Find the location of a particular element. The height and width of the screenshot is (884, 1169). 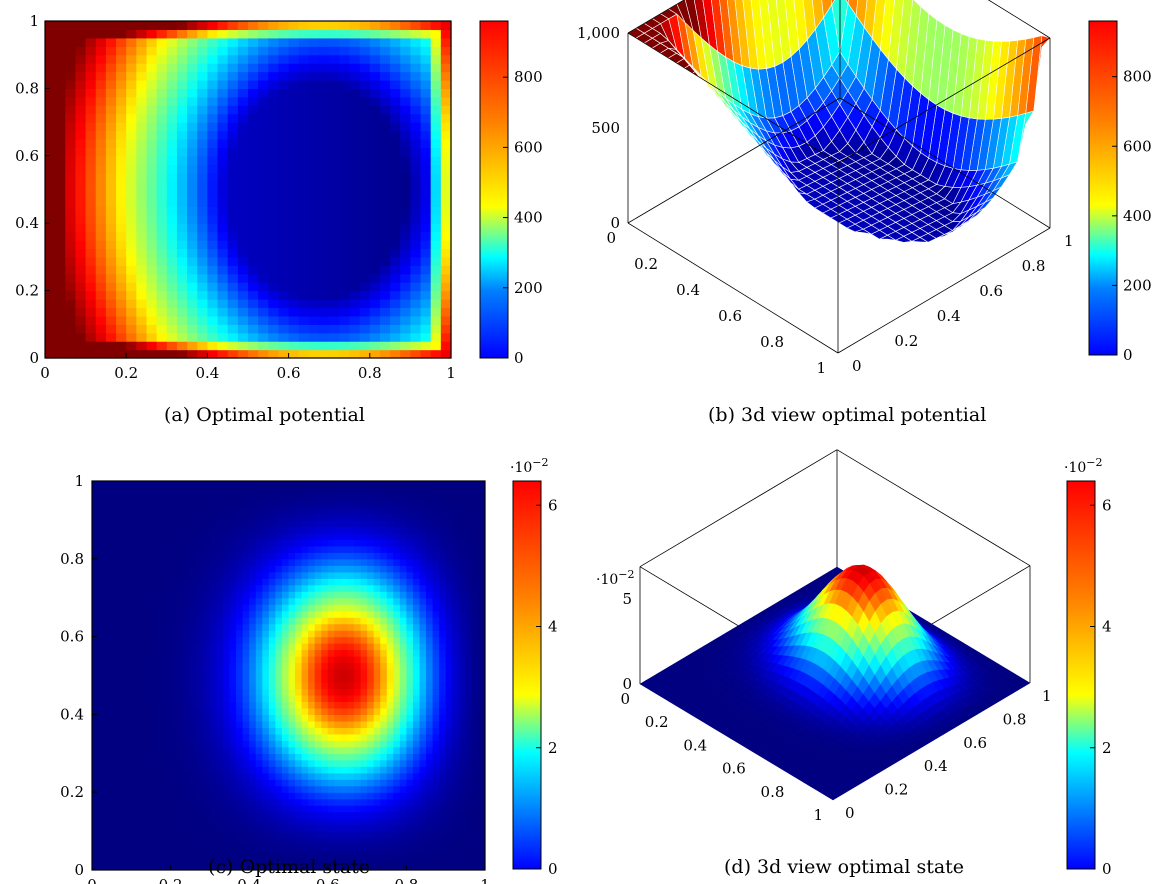

box-edge is located at coordinates (656, 17).